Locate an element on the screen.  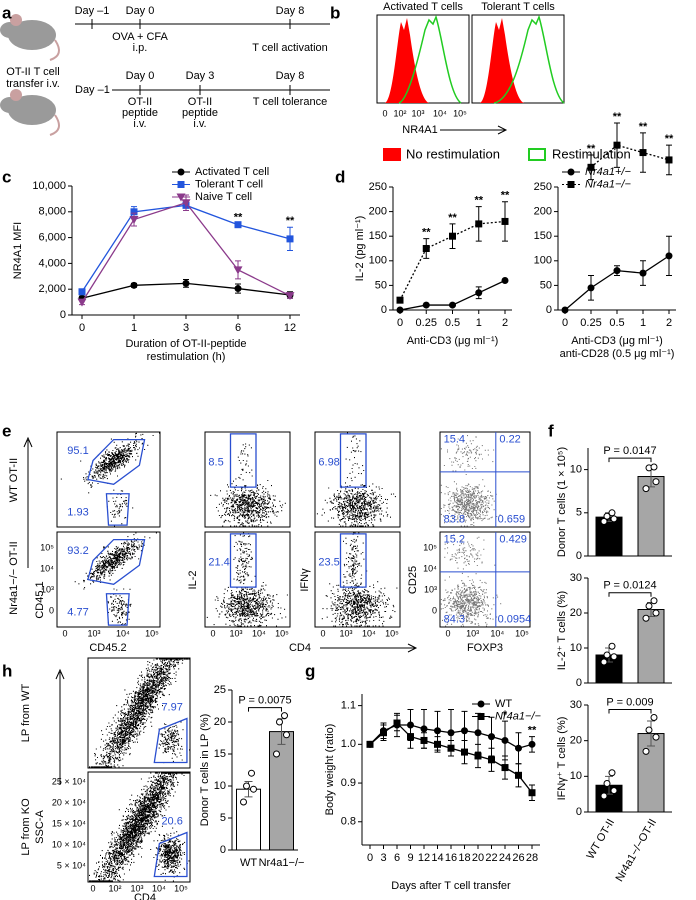
transfer-label: transfer i.v. is located at coordinates (33, 84).